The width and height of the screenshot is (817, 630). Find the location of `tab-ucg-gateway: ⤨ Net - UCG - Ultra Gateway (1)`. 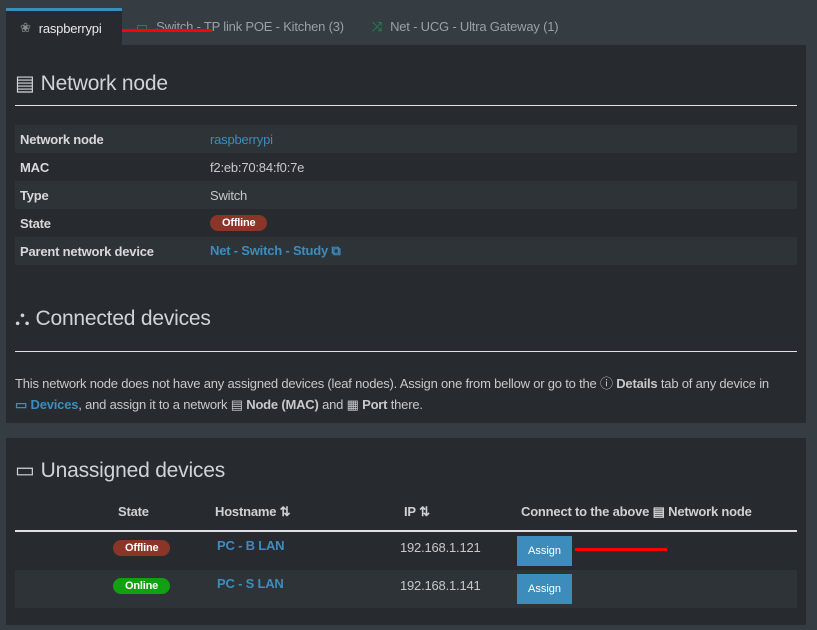

tab-ucg-gateway: ⤨ Net - UCG - Ultra Gateway (1) is located at coordinates (465, 26).